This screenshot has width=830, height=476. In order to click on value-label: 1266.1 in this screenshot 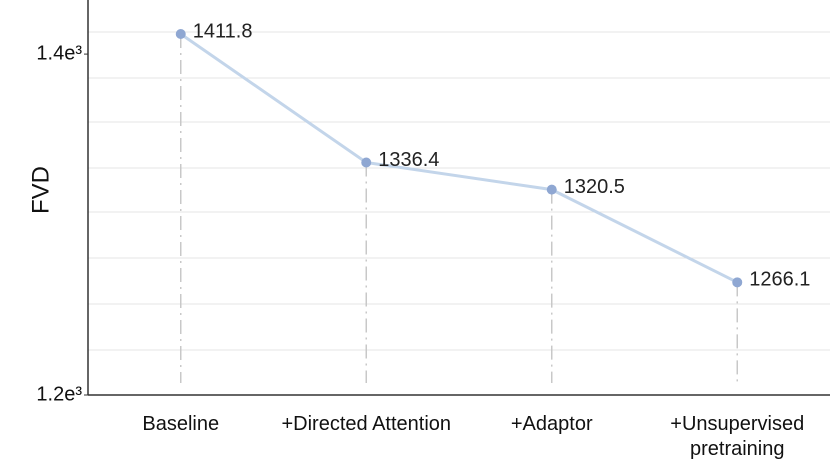, I will do `click(779, 280)`.